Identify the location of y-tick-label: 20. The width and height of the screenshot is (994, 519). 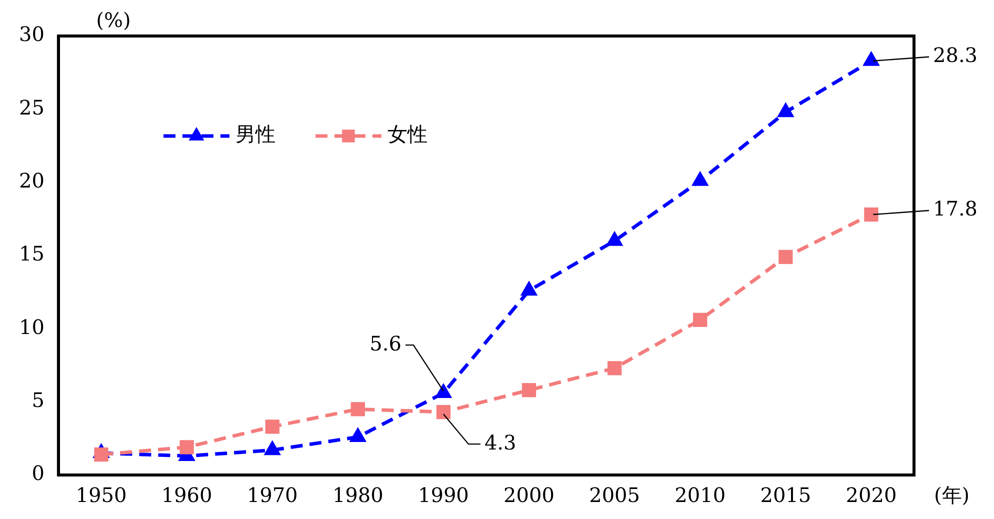
(31, 180).